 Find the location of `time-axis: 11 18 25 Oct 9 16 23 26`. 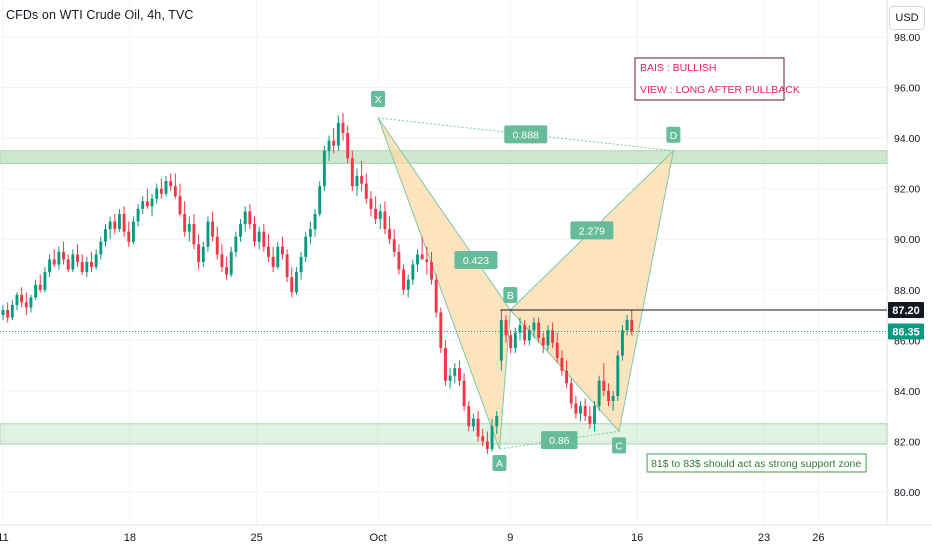

time-axis: 11 18 25 Oct 9 16 23 26 is located at coordinates (412, 538).